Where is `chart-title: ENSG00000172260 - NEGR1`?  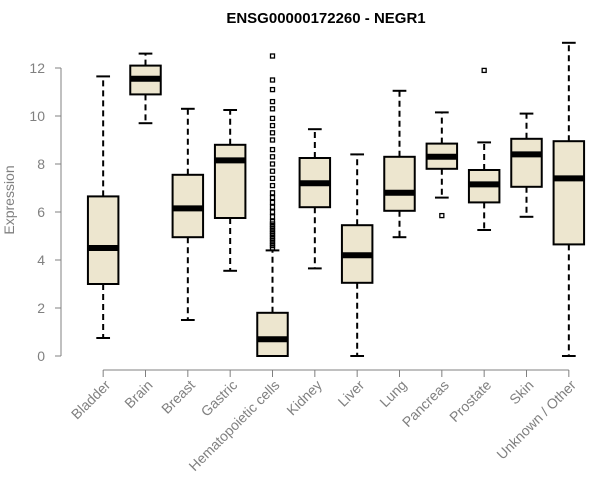 chart-title: ENSG00000172260 - NEGR1 is located at coordinates (325, 18).